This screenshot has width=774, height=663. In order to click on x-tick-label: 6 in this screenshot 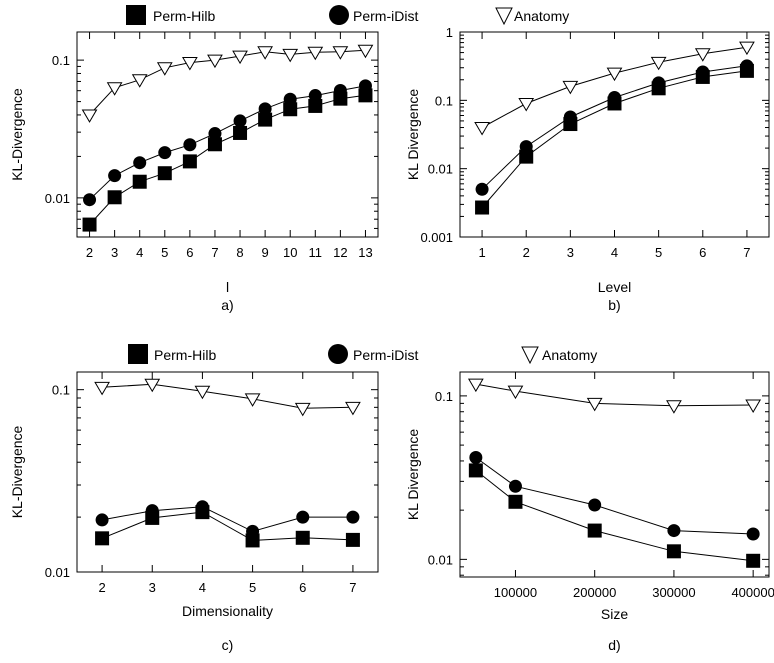, I will do `click(302, 587)`.